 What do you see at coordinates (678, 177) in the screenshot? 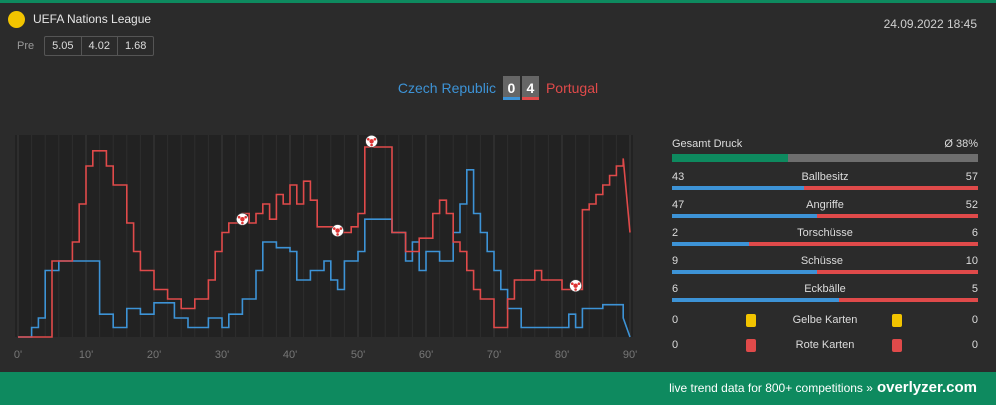
I see `stat-home-value: 43` at bounding box center [678, 177].